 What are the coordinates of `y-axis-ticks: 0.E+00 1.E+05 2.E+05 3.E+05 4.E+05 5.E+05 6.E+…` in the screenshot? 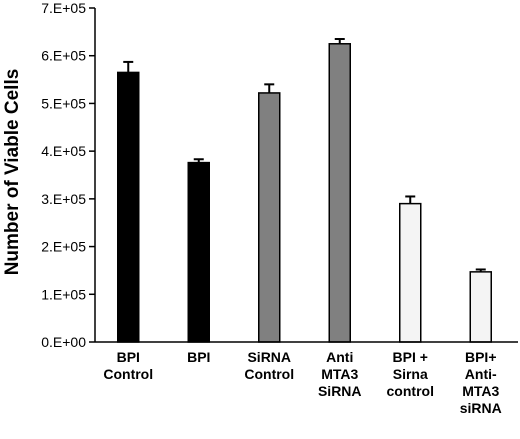 It's located at (68, 175).